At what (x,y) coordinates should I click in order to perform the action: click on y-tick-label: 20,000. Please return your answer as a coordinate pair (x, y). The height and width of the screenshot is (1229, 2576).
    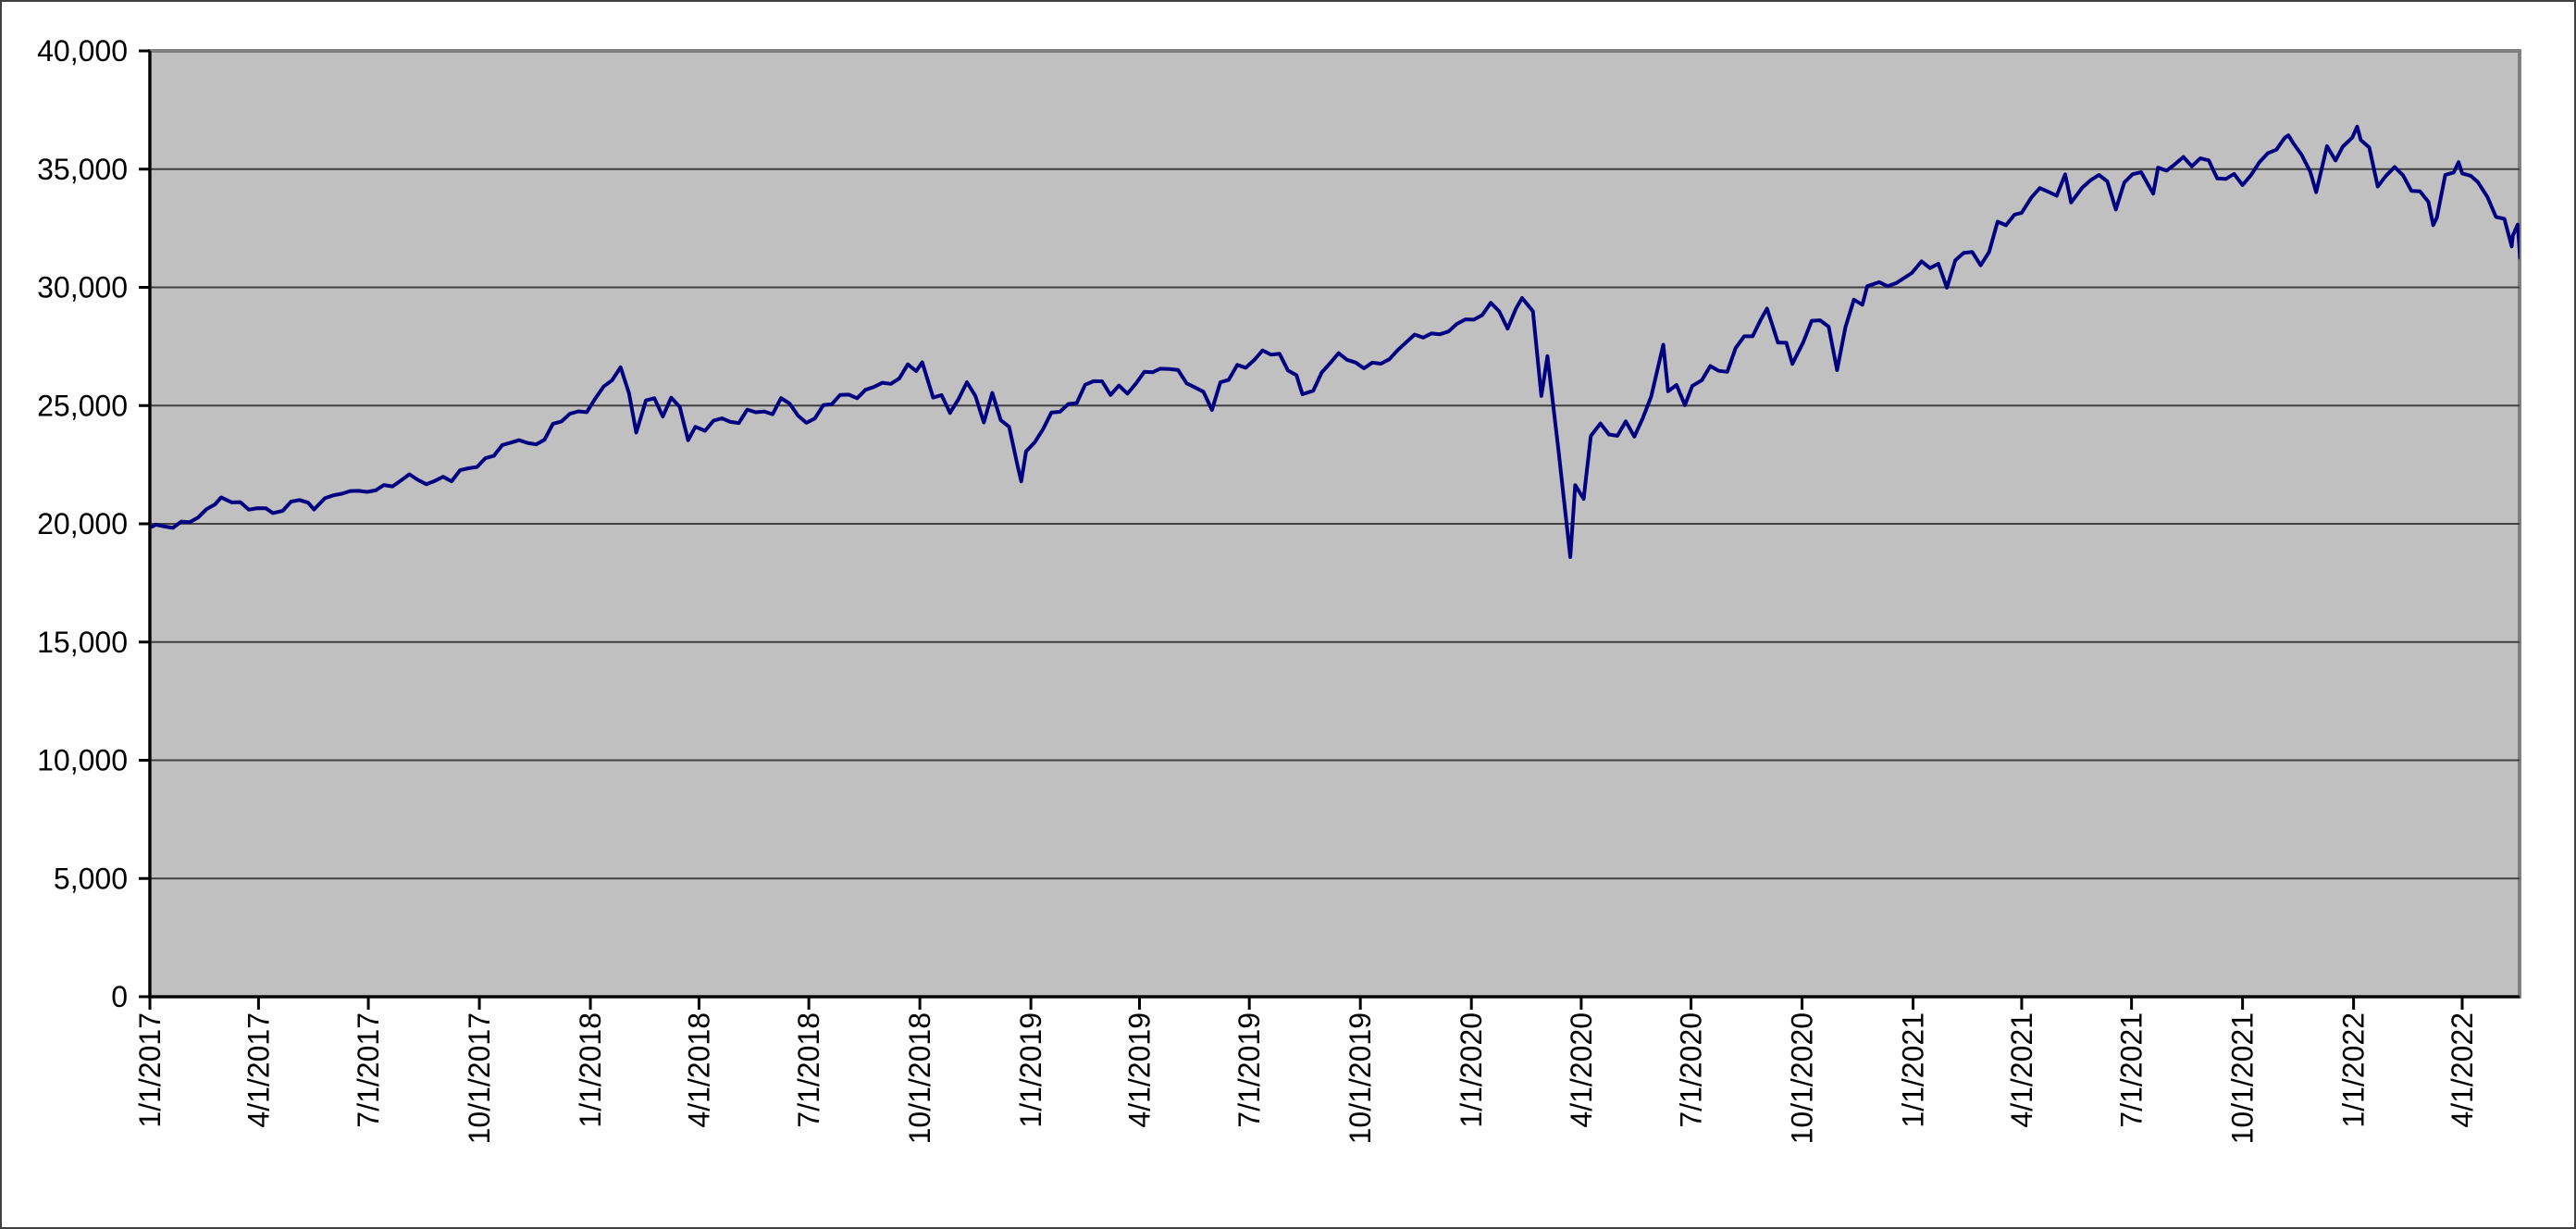
    Looking at the image, I should click on (82, 523).